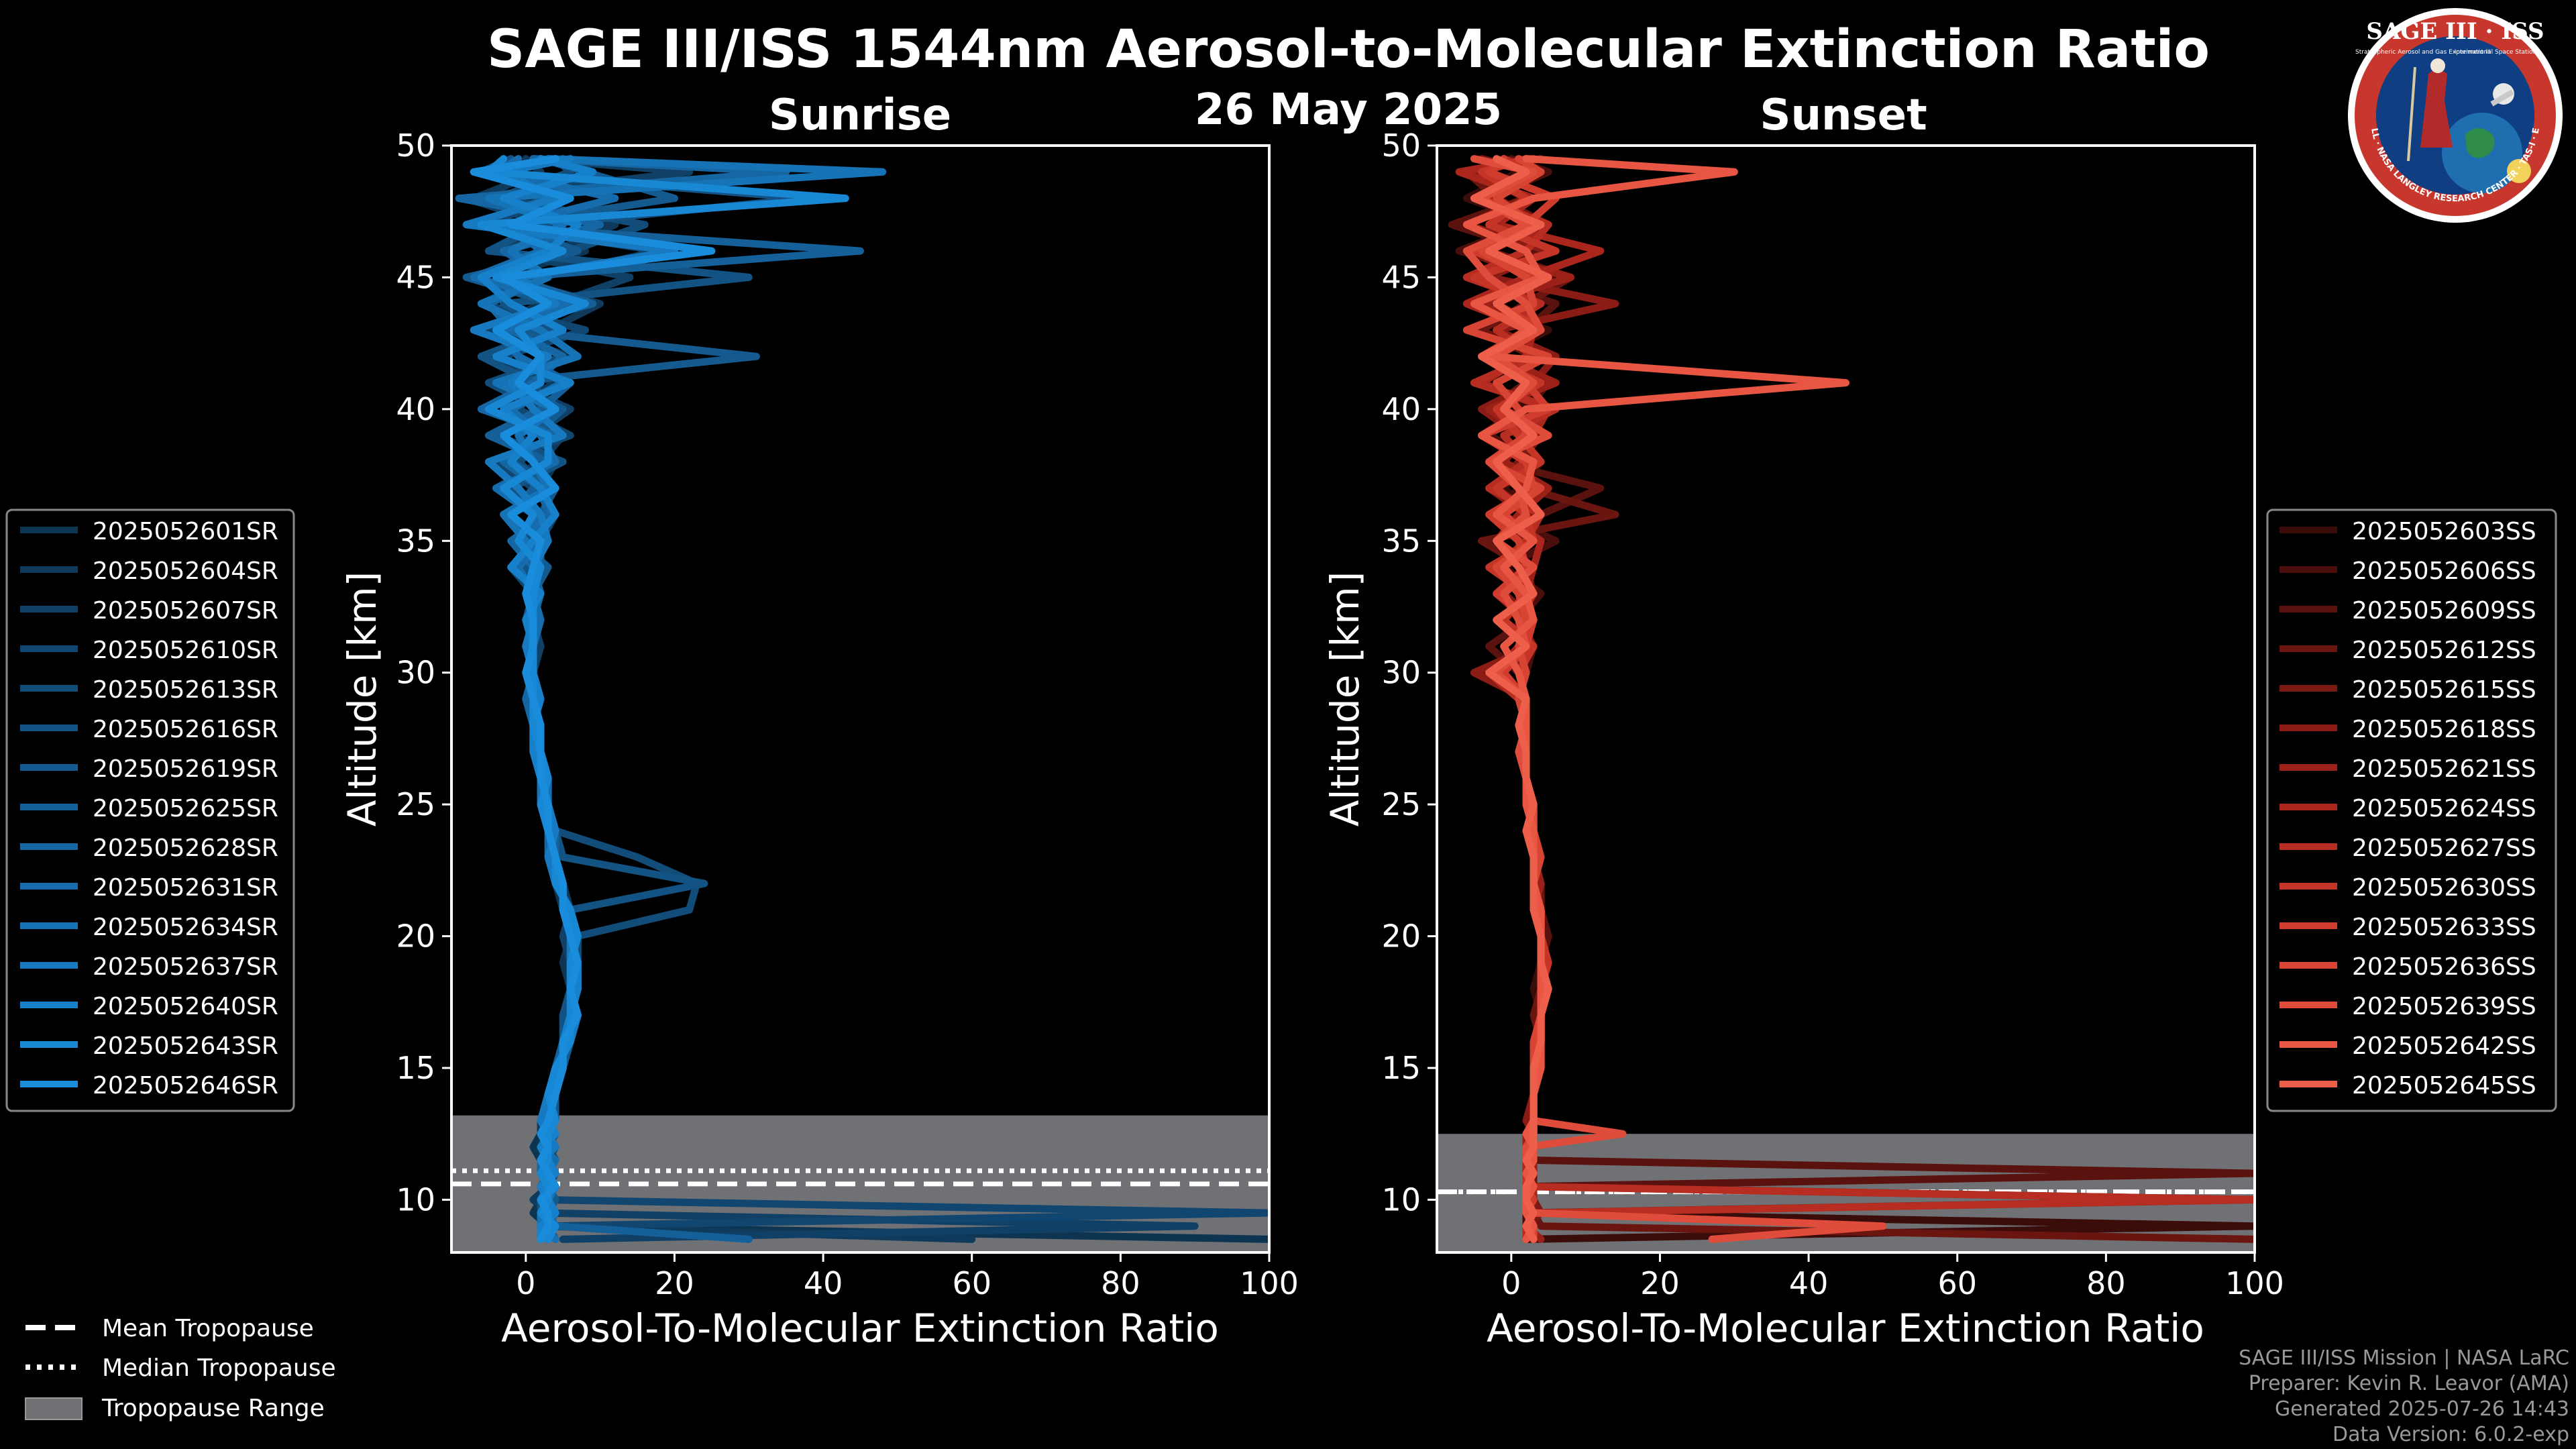 The height and width of the screenshot is (1449, 2576). What do you see at coordinates (2496, 52) in the screenshot?
I see `logo-line2: International Space Station` at bounding box center [2496, 52].